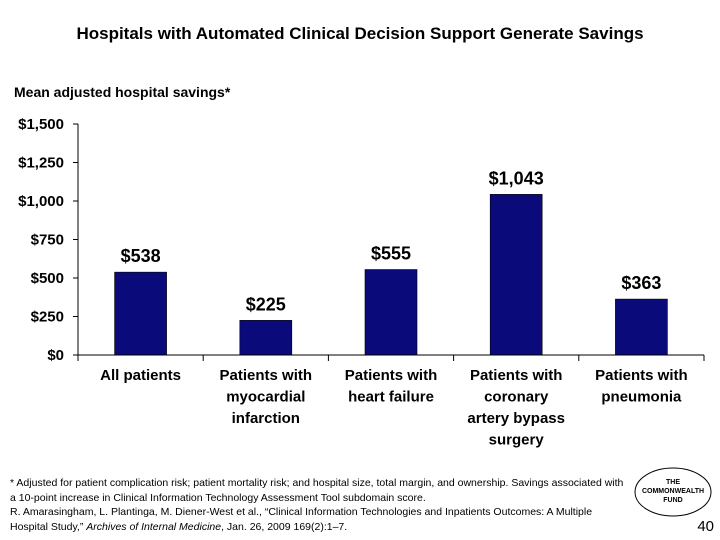 This screenshot has width=720, height=540. I want to click on logo-line-fund: FUND, so click(673, 500).